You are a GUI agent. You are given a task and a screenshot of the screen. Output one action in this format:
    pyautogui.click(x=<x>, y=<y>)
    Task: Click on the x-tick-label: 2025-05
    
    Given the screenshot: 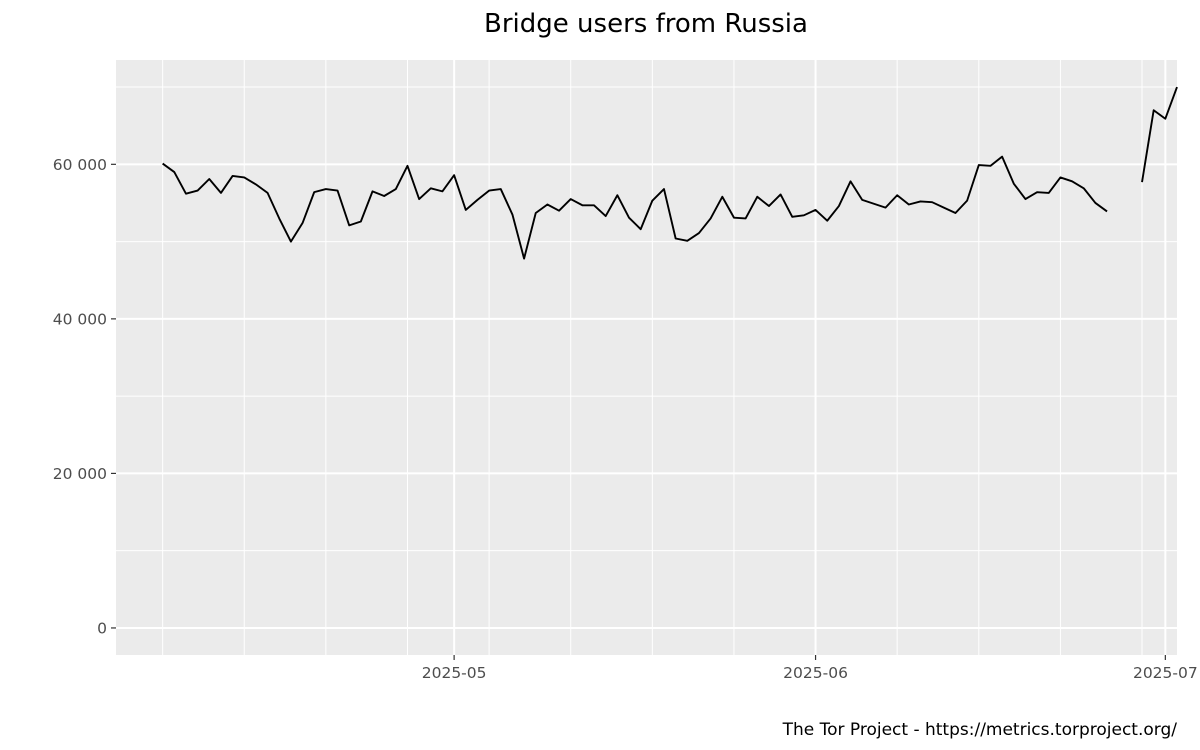 What is the action you would take?
    pyautogui.click(x=454, y=673)
    